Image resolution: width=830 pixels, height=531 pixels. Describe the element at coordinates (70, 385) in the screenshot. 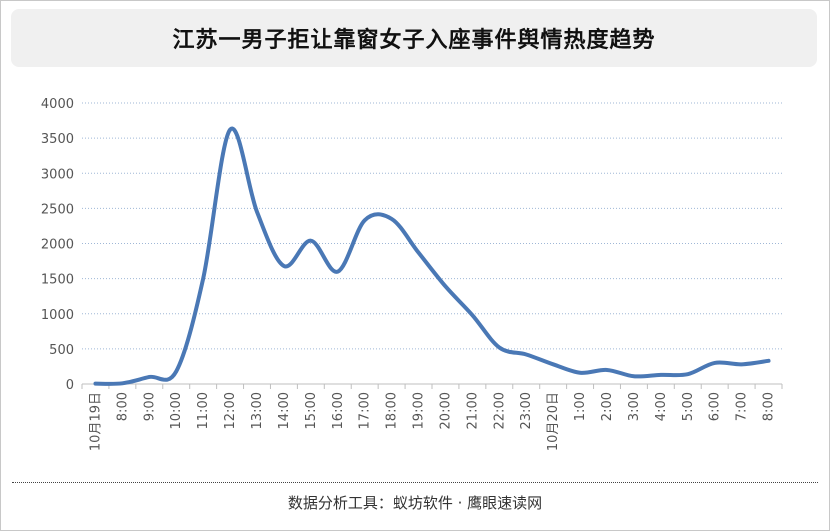

I see `y-tick-label: 0` at that location.